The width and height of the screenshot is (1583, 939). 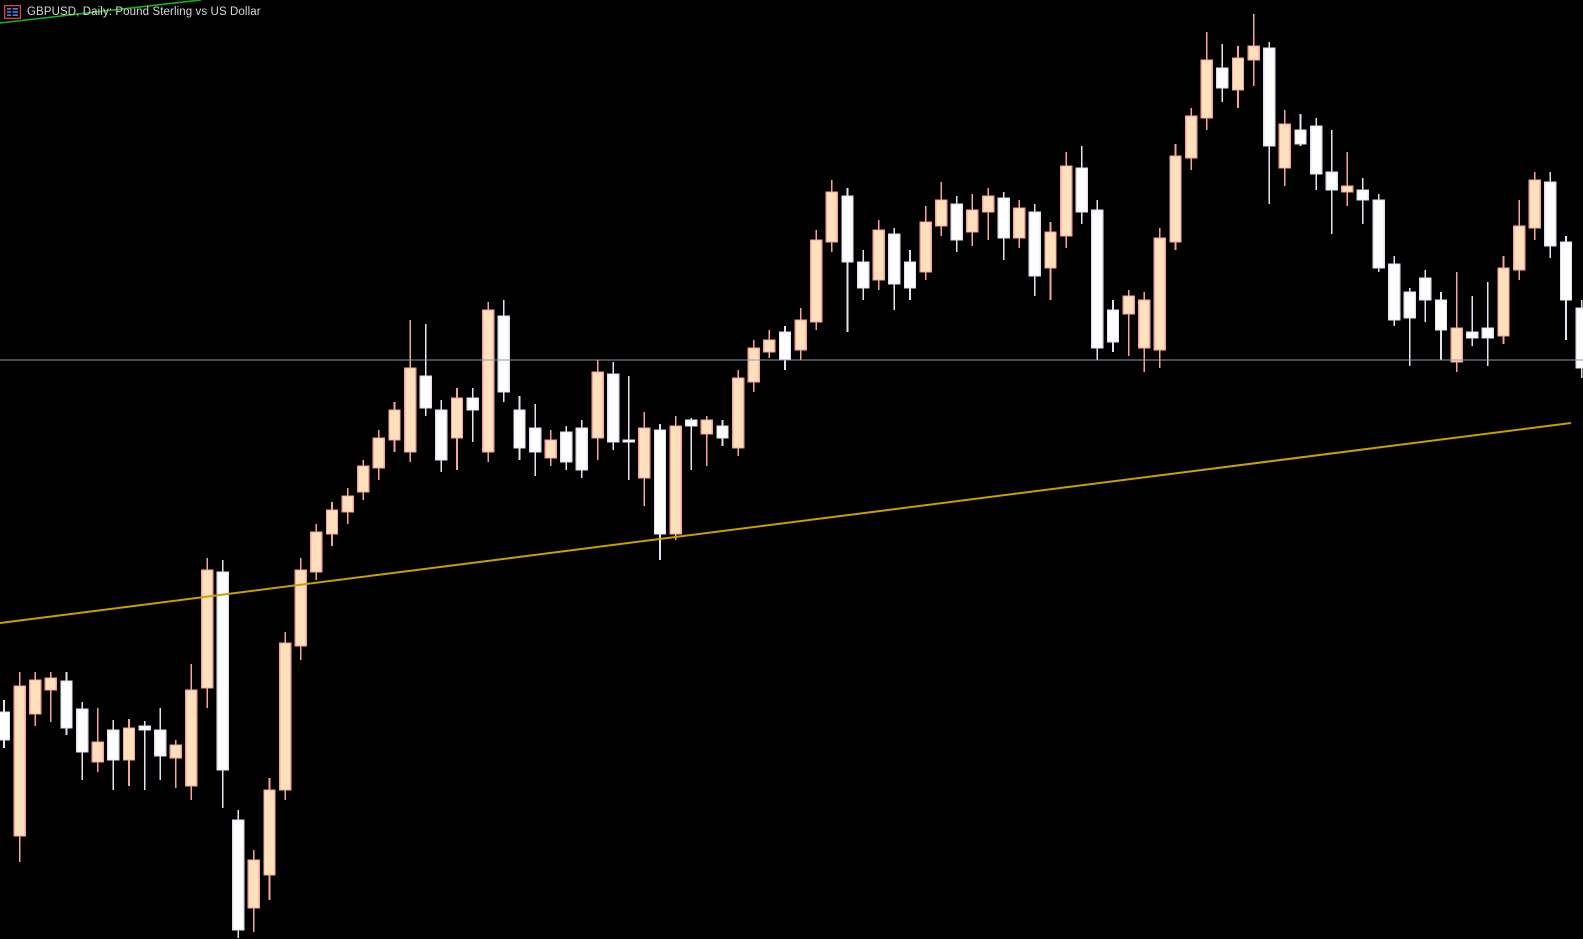 What do you see at coordinates (101, 12) in the screenshot?
I see `green-trendline` at bounding box center [101, 12].